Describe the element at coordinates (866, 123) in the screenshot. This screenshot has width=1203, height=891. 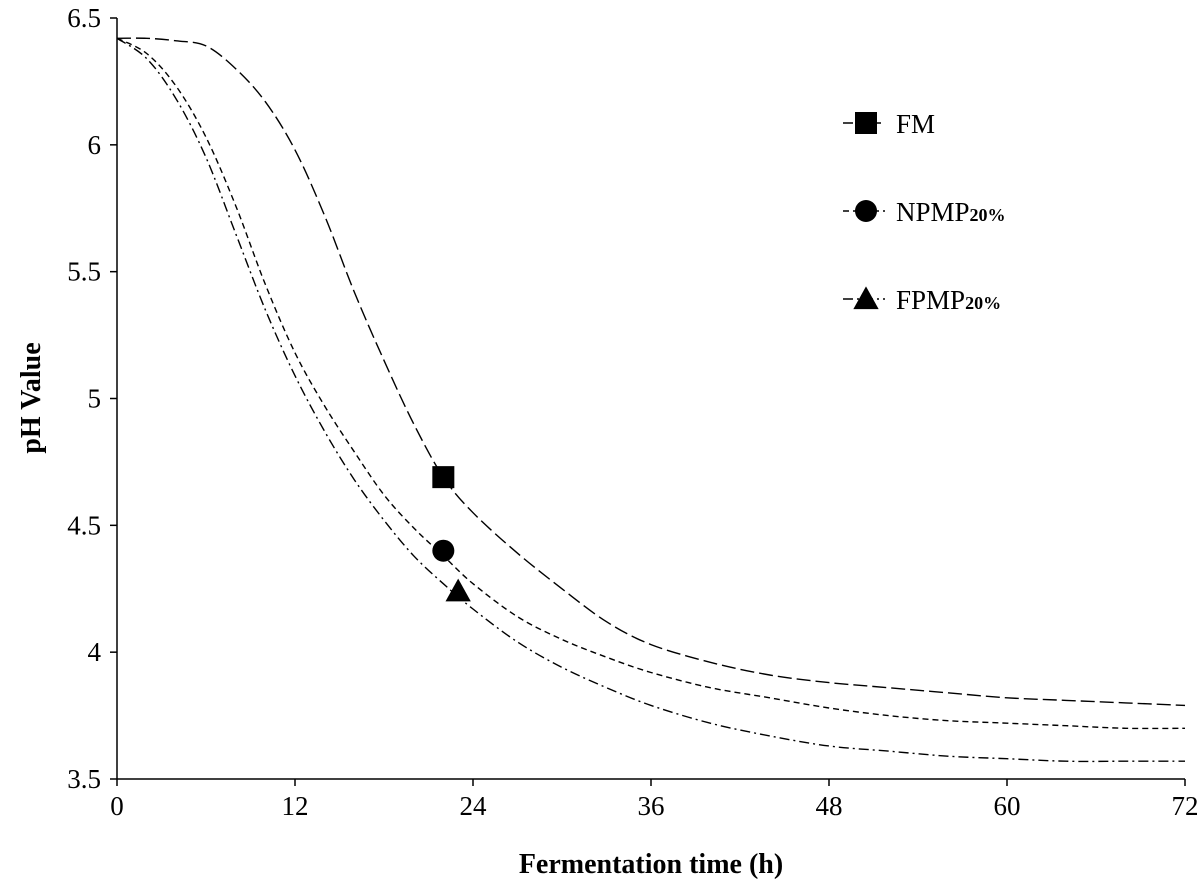
I see `legend-marker-square` at that location.